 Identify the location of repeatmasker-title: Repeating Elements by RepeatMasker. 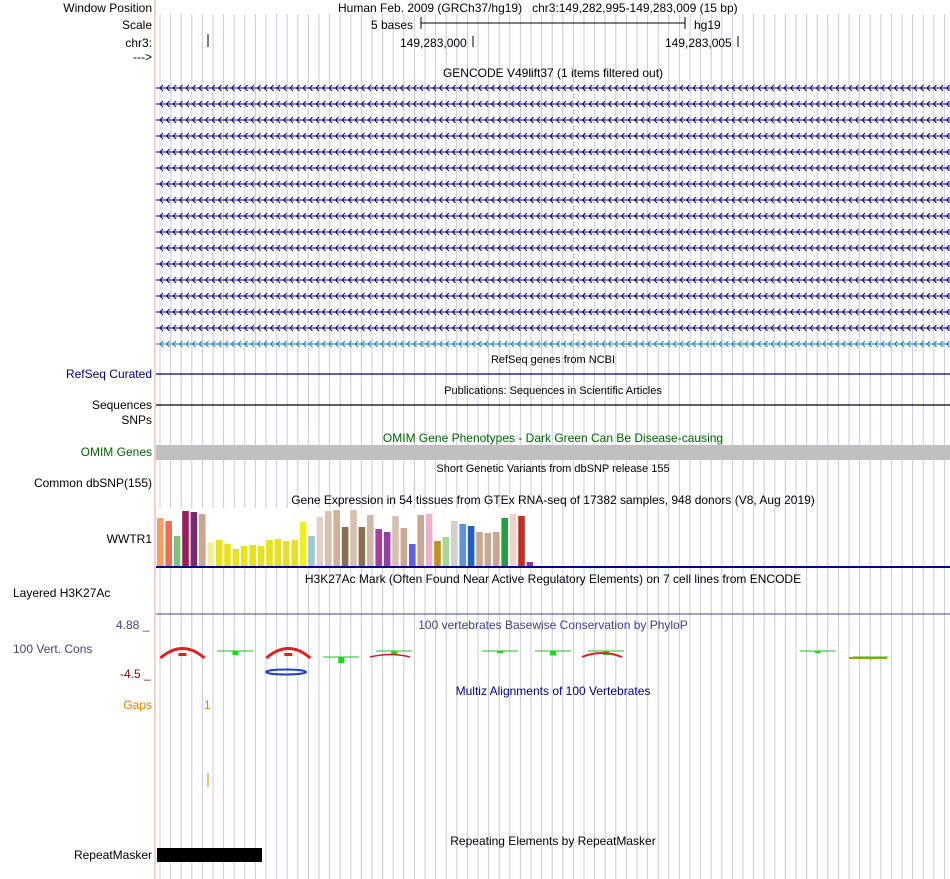
(553, 841).